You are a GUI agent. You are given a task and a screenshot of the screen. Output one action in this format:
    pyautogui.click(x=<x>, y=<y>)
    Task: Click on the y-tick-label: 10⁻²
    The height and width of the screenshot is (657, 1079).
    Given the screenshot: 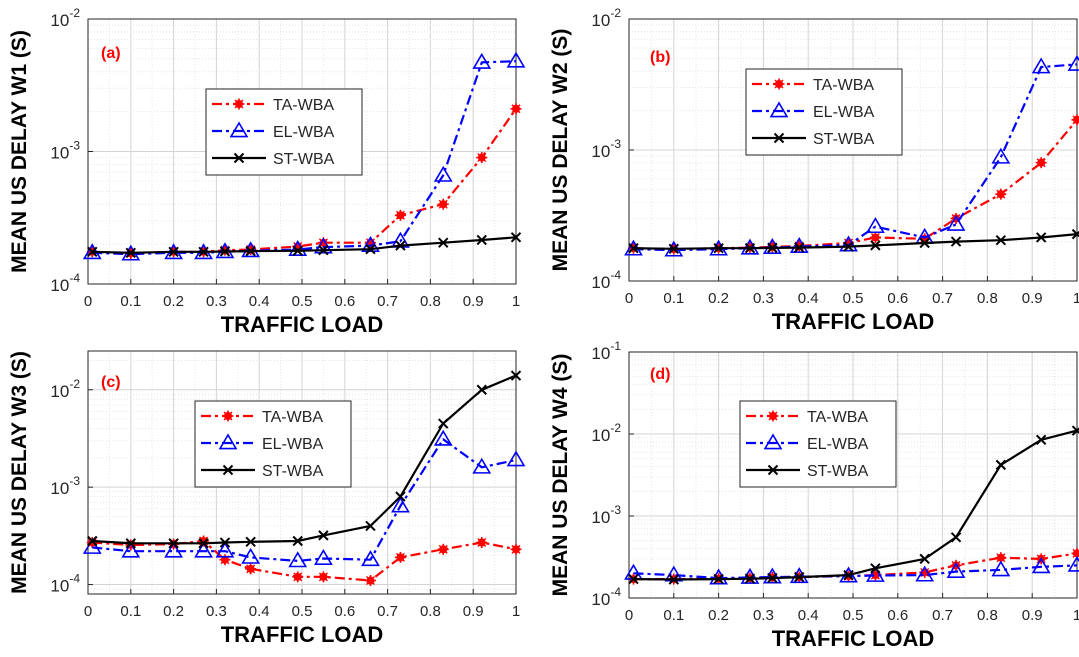 What is the action you would take?
    pyautogui.click(x=606, y=18)
    